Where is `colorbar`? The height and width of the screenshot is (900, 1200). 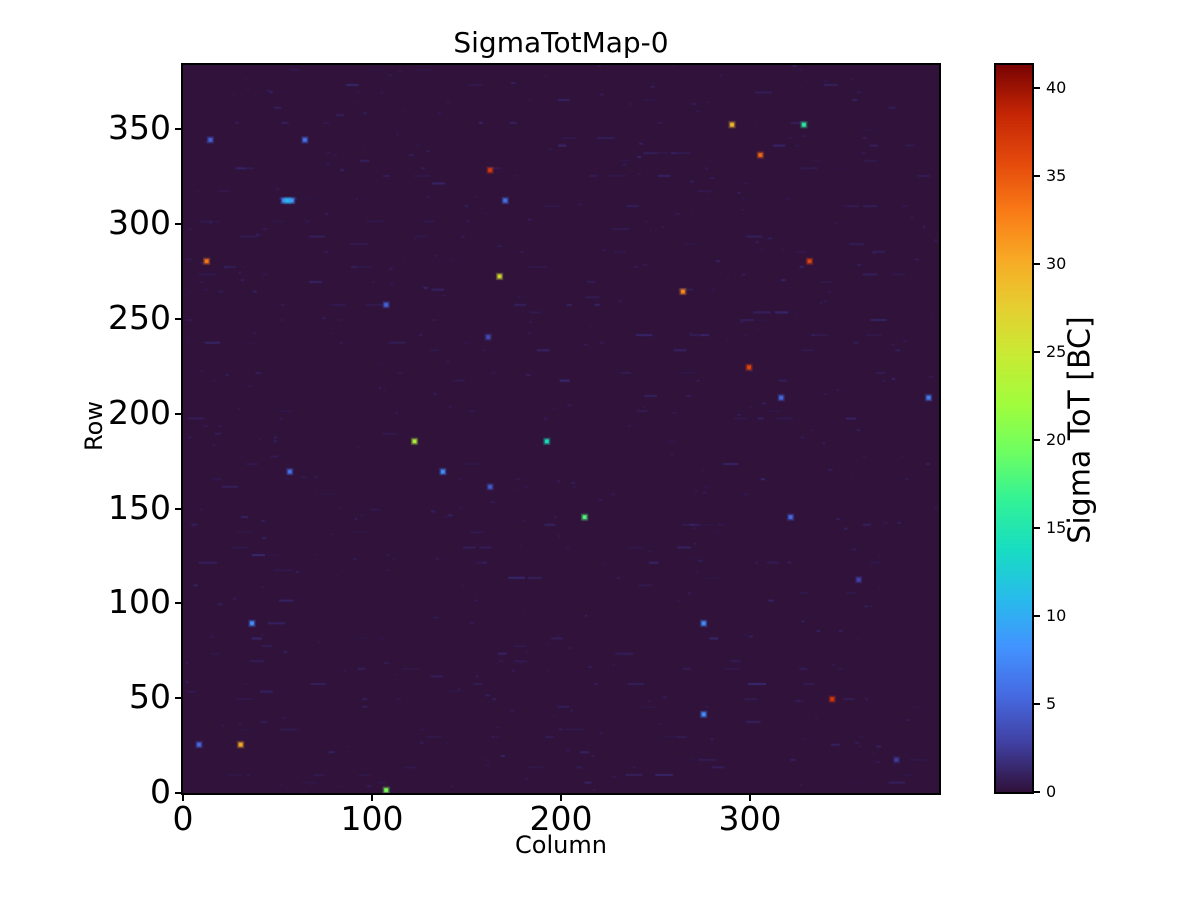
colorbar is located at coordinates (1014, 428).